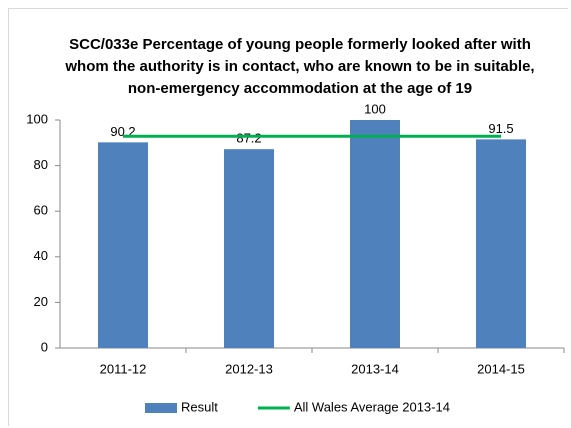 The height and width of the screenshot is (428, 571). What do you see at coordinates (37, 118) in the screenshot?
I see `y-tick-label: 100` at bounding box center [37, 118].